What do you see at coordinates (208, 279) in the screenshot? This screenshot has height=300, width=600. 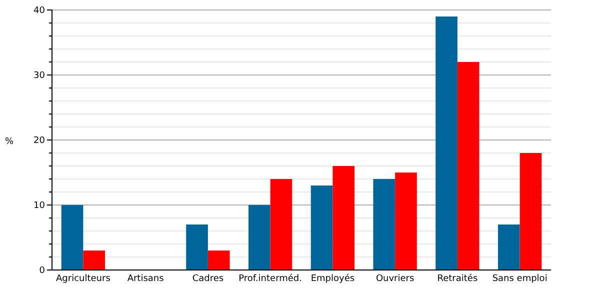 I see `x-tick-label: Cadres` at bounding box center [208, 279].